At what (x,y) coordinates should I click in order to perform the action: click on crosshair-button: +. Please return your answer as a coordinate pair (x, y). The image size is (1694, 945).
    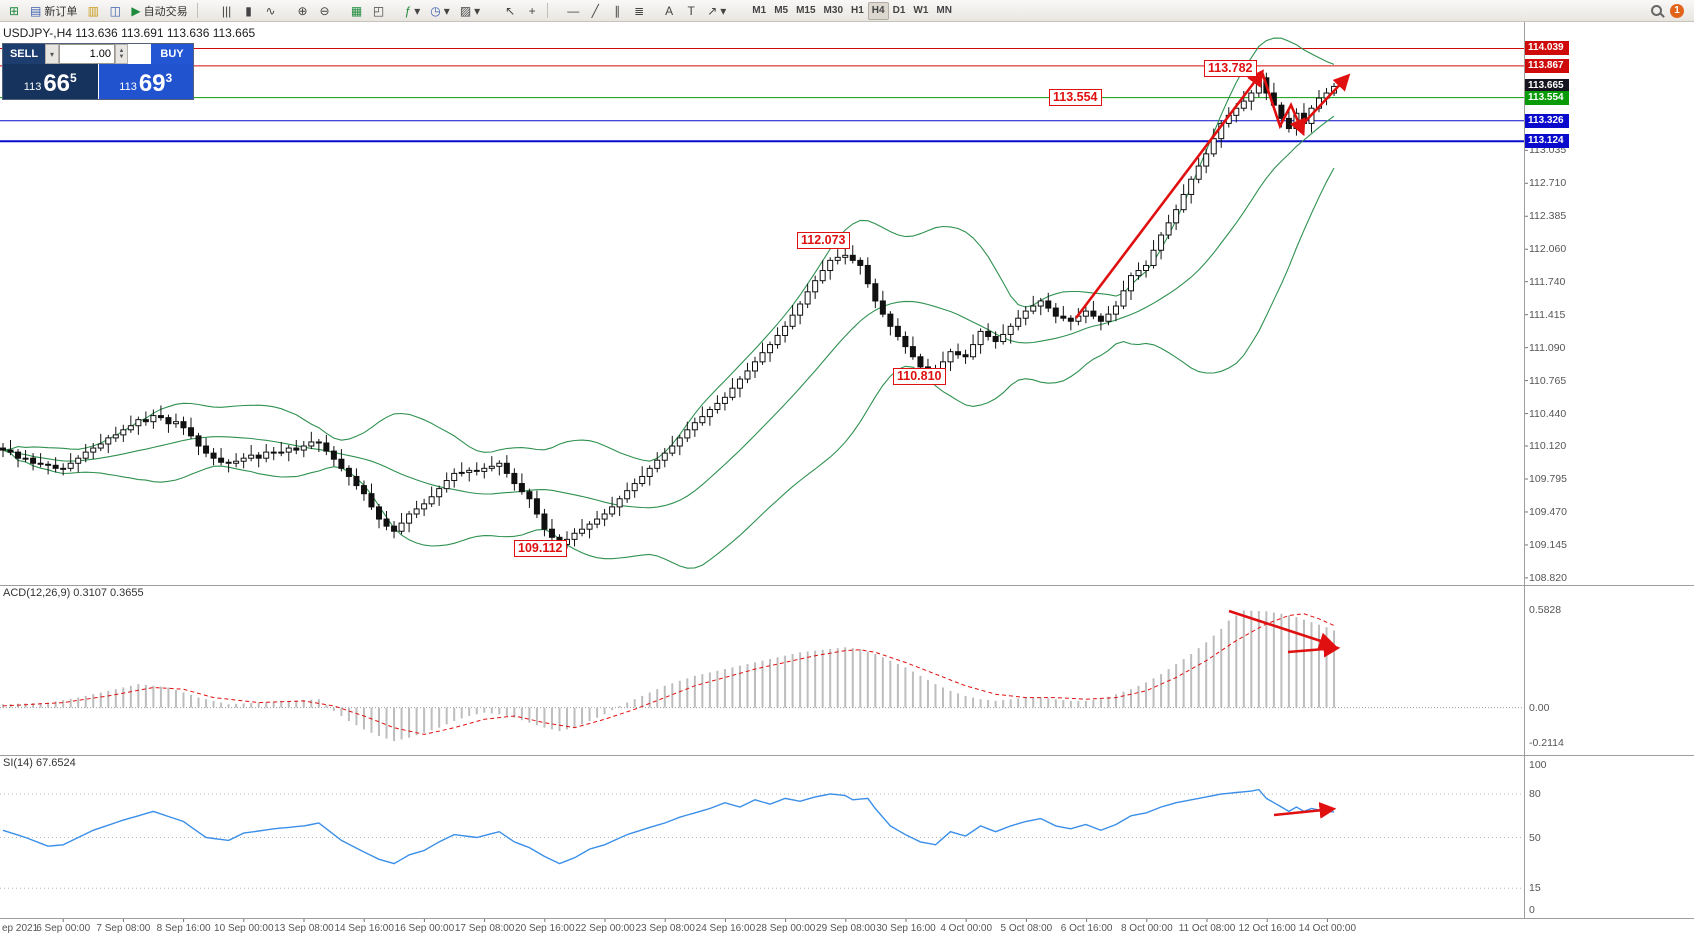
    Looking at the image, I should click on (532, 11).